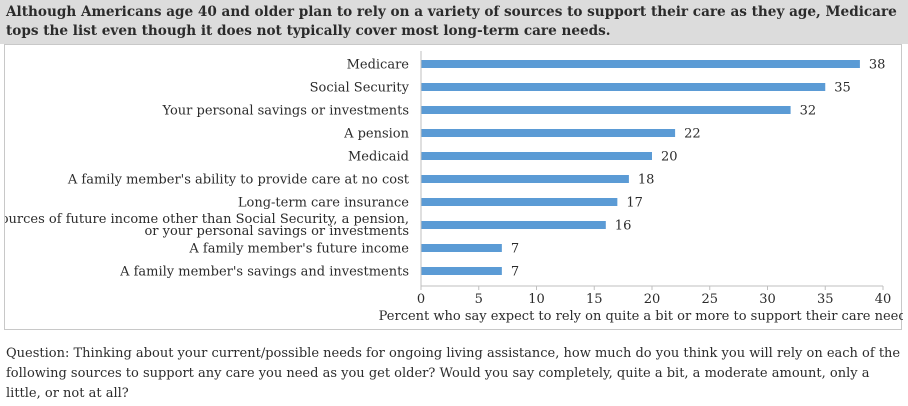 Image resolution: width=908 pixels, height=406 pixels. What do you see at coordinates (877, 65) in the screenshot?
I see `data-label: 38` at bounding box center [877, 65].